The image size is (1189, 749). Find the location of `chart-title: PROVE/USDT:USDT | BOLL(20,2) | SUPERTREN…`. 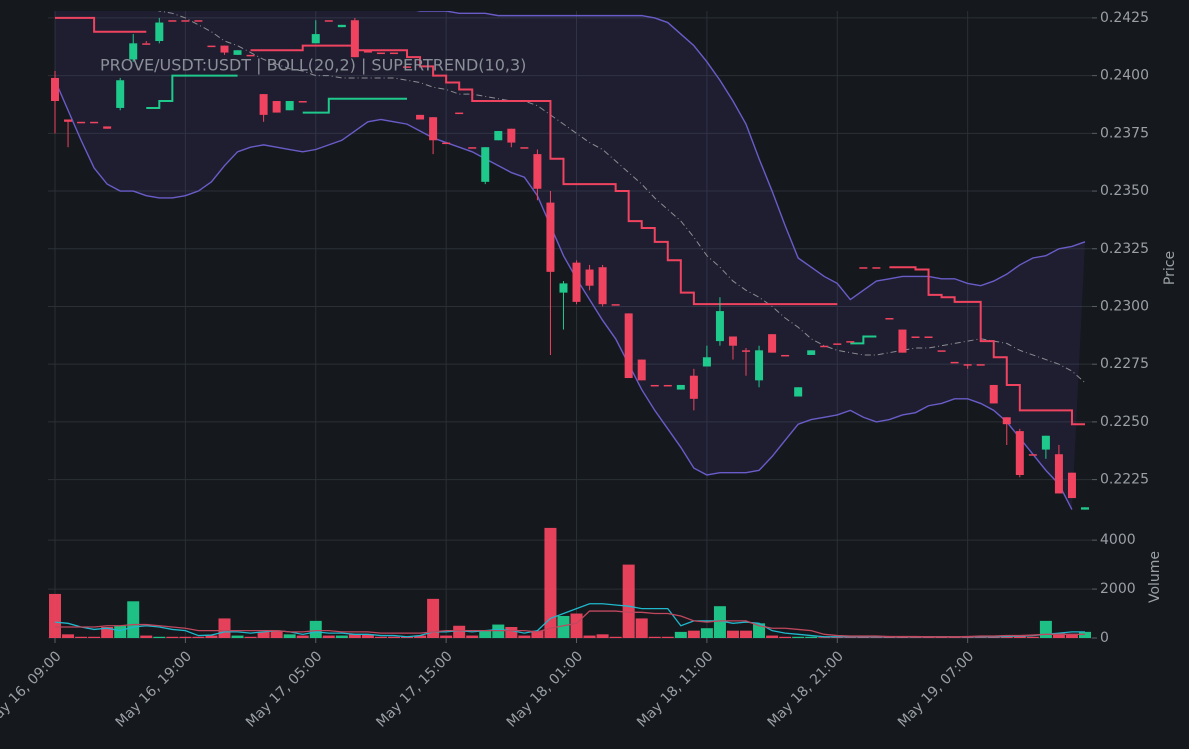

chart-title: PROVE/USDT:USDT | BOLL(20,2) | SUPERTREN… is located at coordinates (313, 65).